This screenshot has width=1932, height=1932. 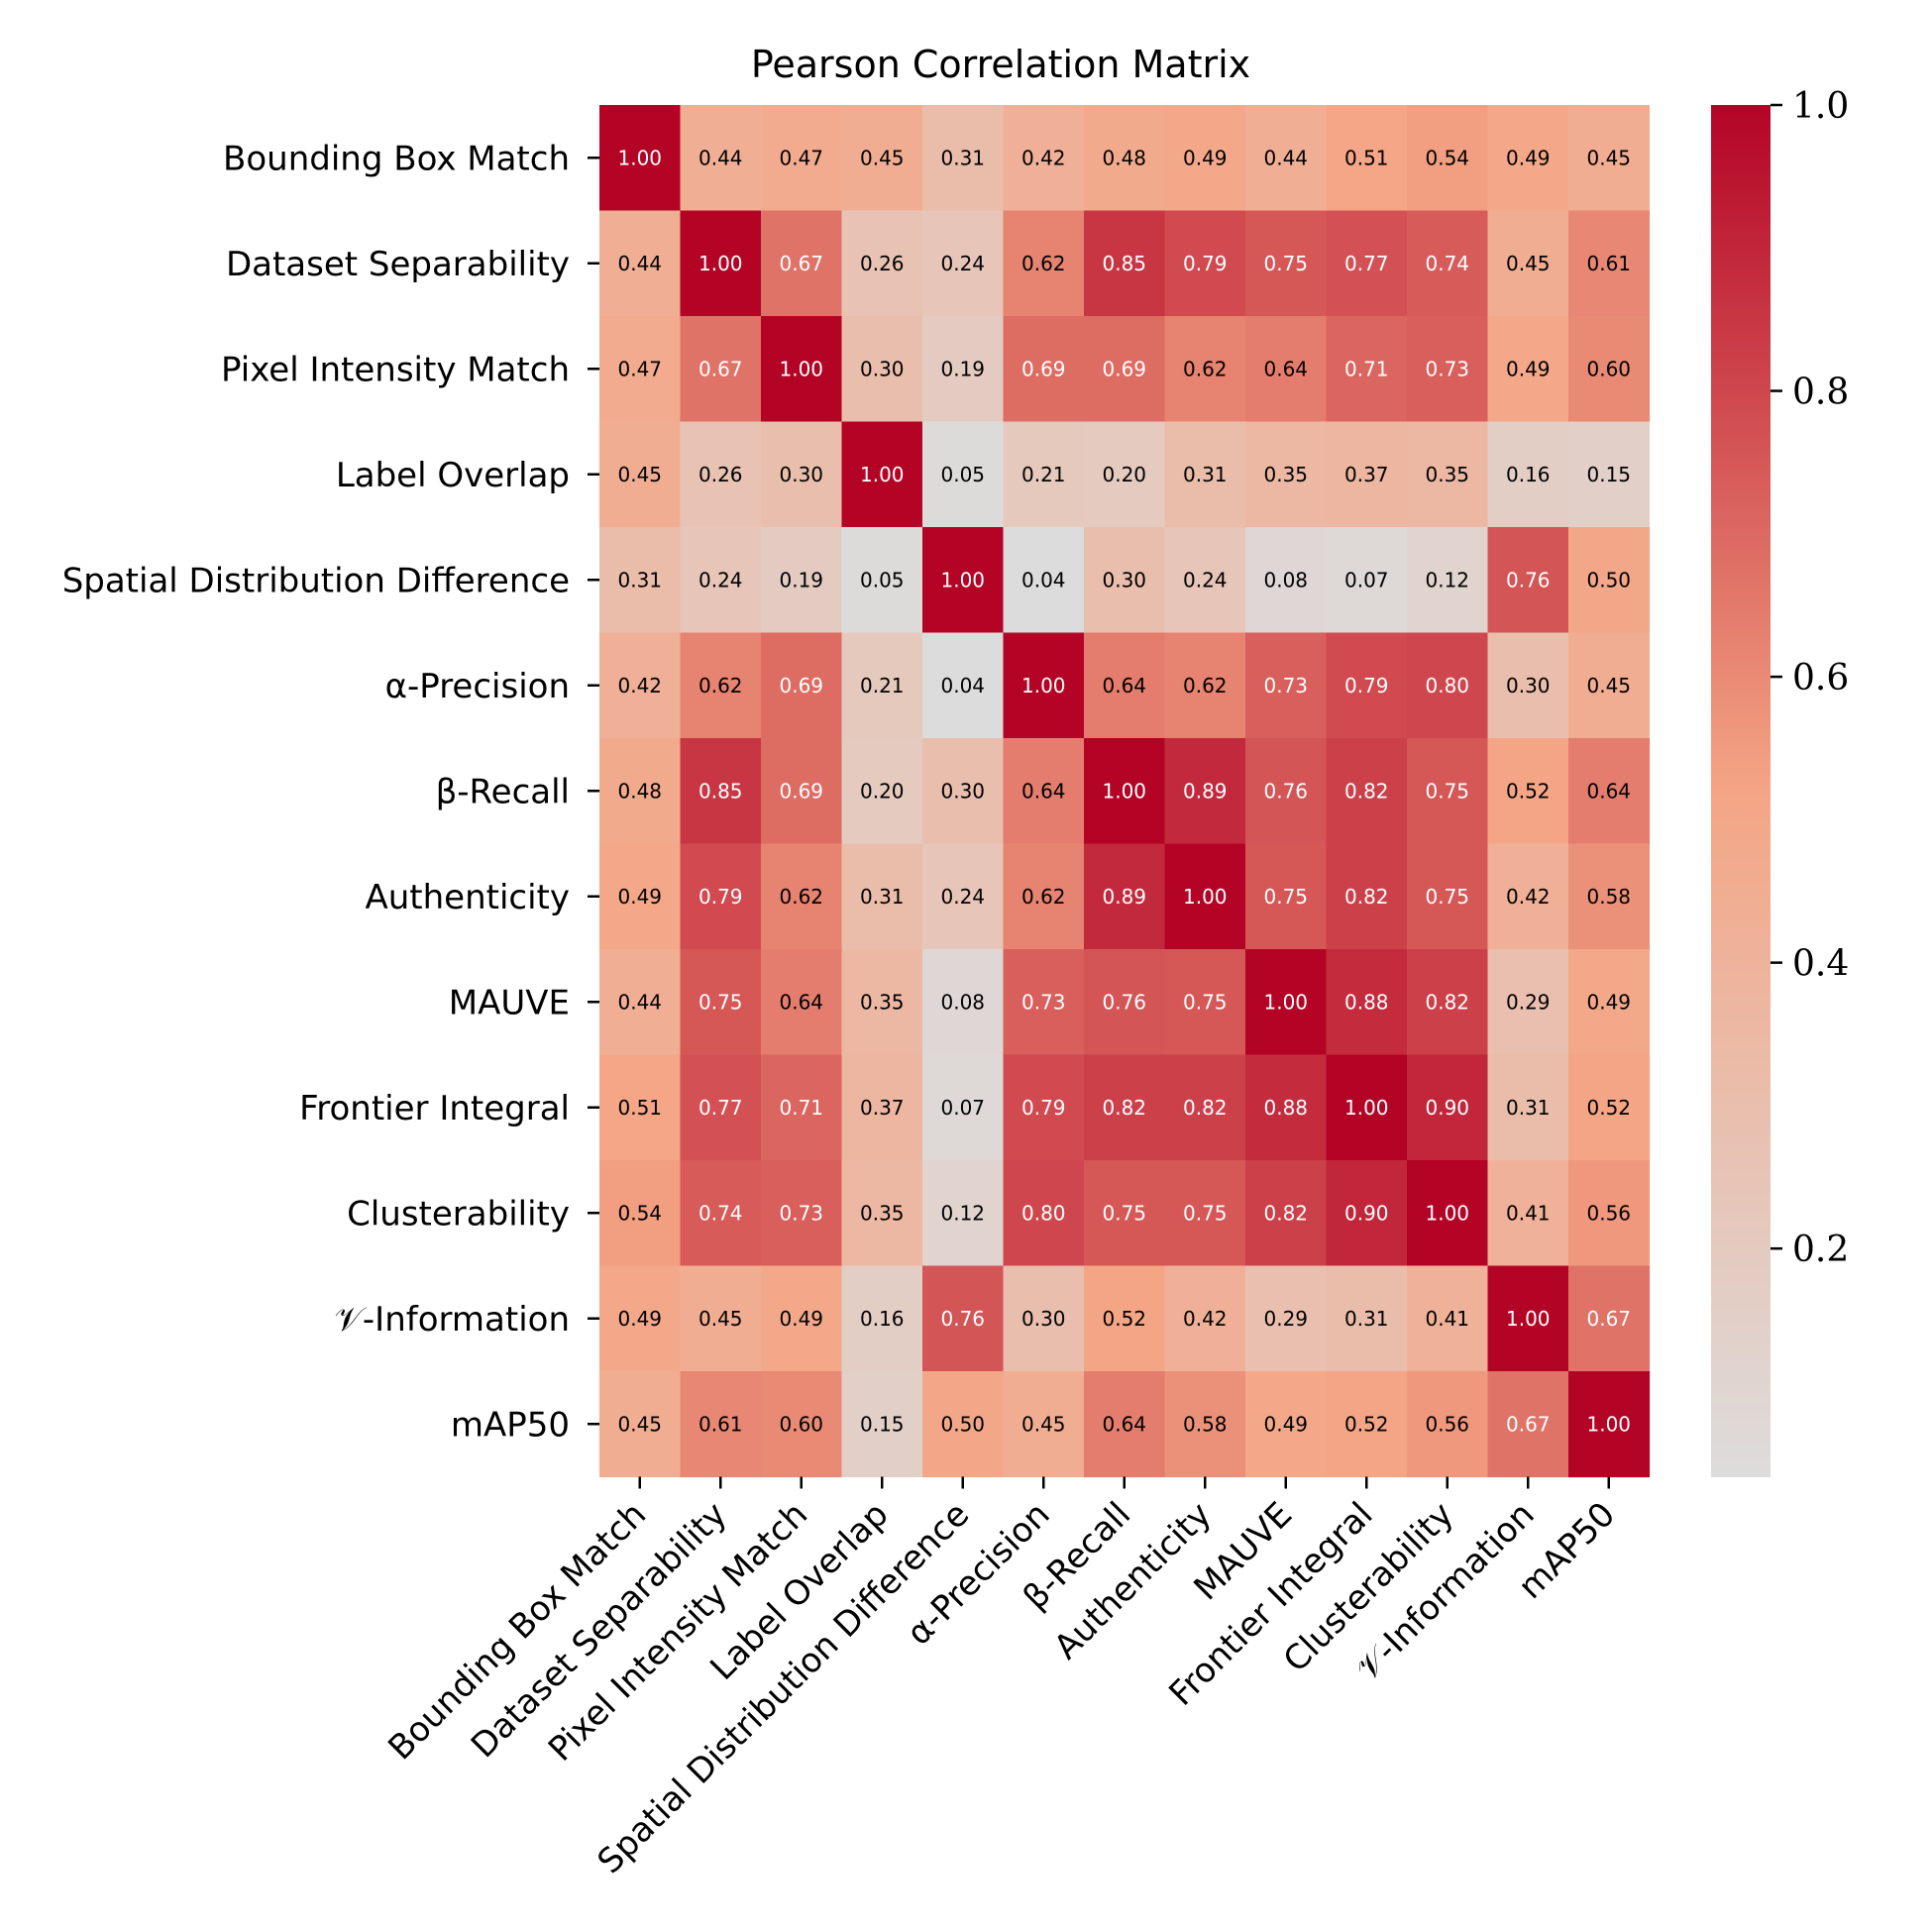 What do you see at coordinates (962, 686) in the screenshot?
I see `cell-value-label: 0.04` at bounding box center [962, 686].